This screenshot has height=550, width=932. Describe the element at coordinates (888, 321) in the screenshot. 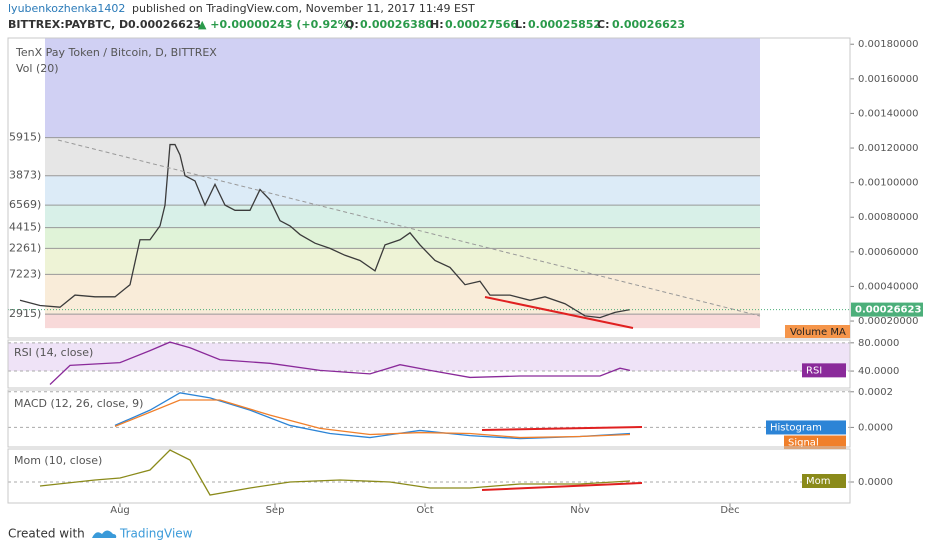

I see `y-tick-label: 0.00020000` at that location.